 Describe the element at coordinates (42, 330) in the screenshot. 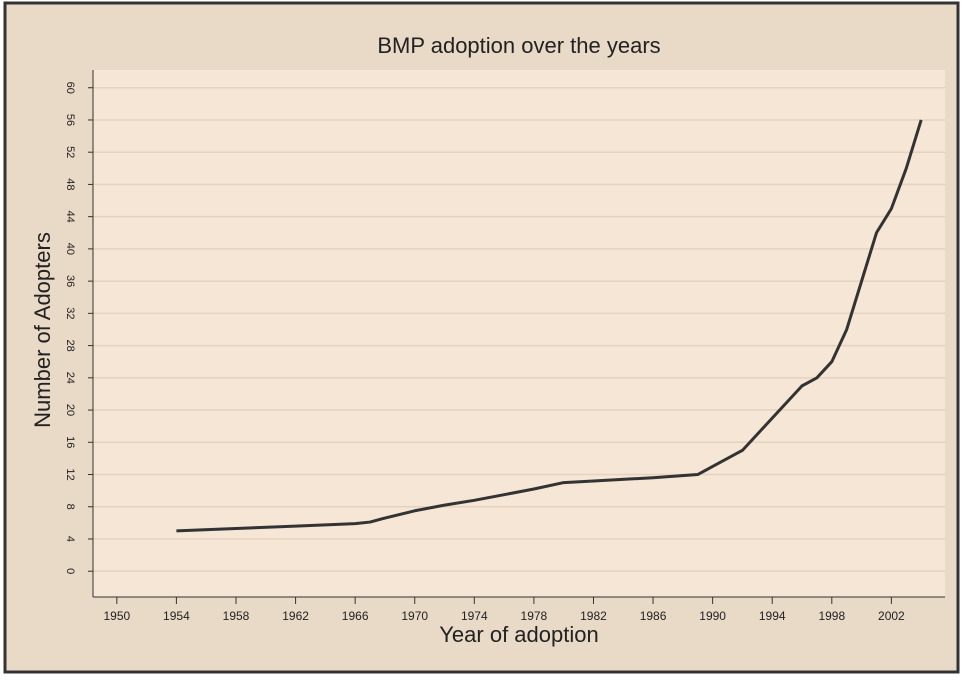

I see `y-axis-label: Number of Adopters` at that location.